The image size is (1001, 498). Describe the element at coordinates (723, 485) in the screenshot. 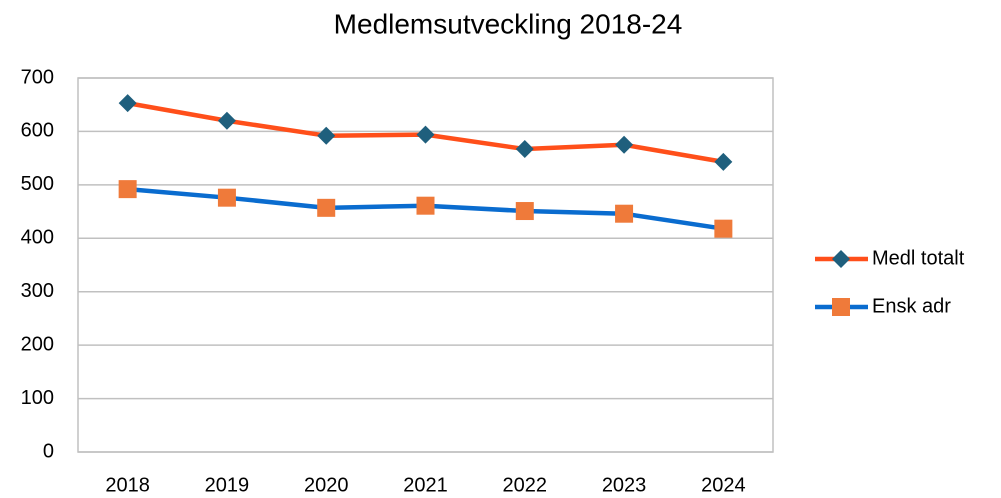

I see `x-tick-label: 2024` at that location.